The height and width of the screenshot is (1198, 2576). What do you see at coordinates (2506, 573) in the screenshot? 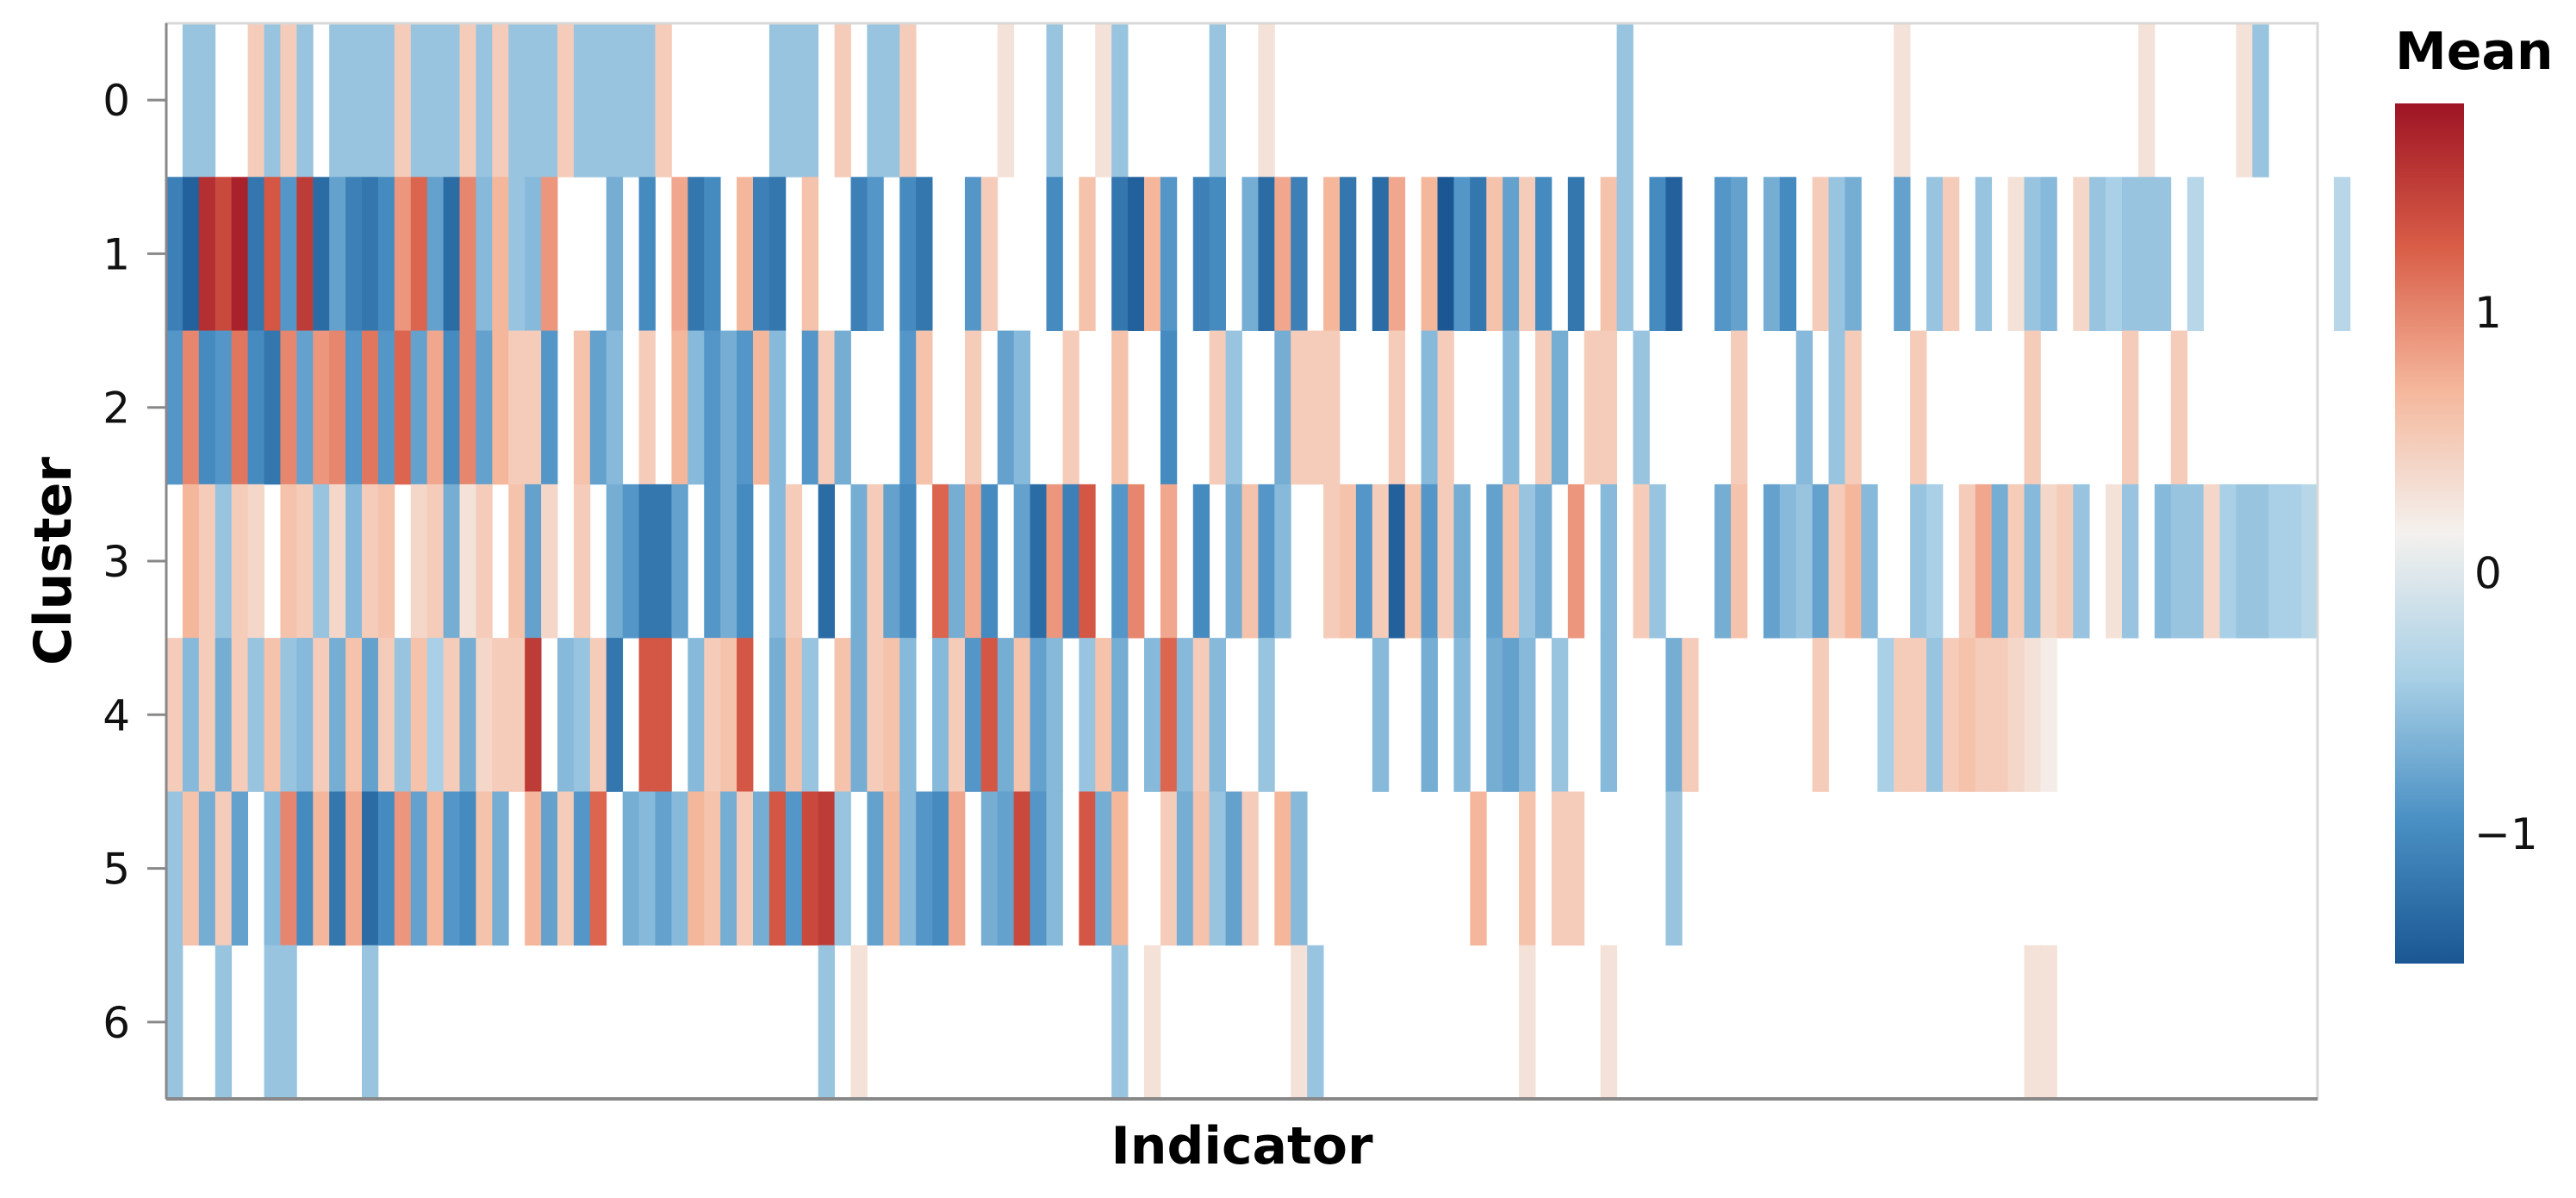
I see `colorbar-ticks: 1 0 −1` at bounding box center [2506, 573].